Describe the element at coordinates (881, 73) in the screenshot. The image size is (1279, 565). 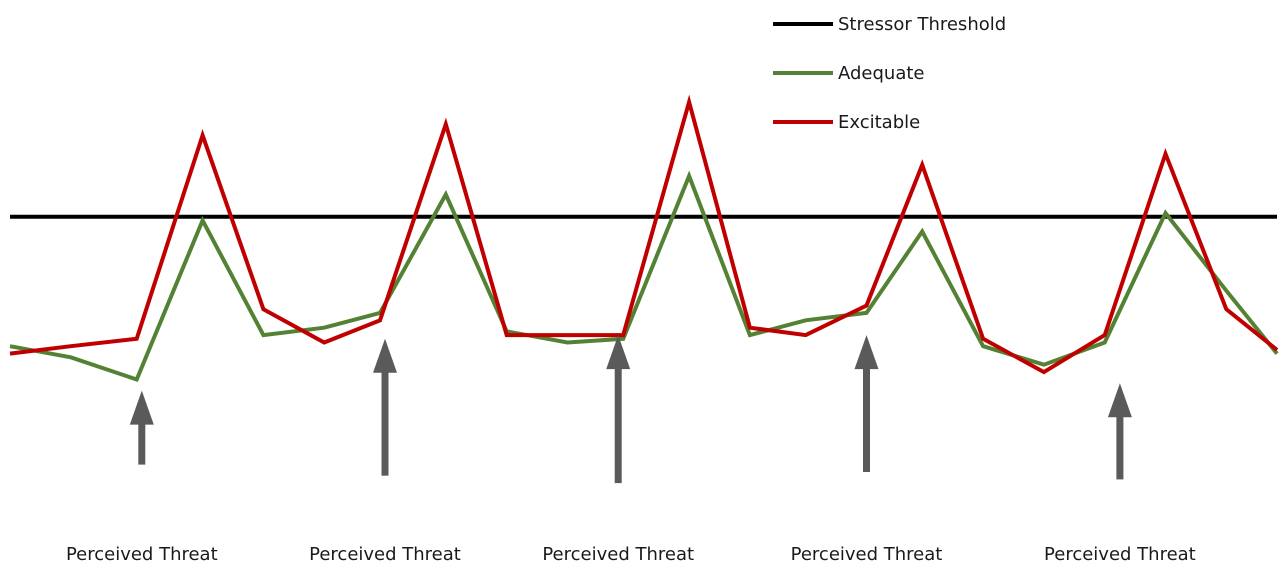
I see `legend-label: Adequate` at that location.